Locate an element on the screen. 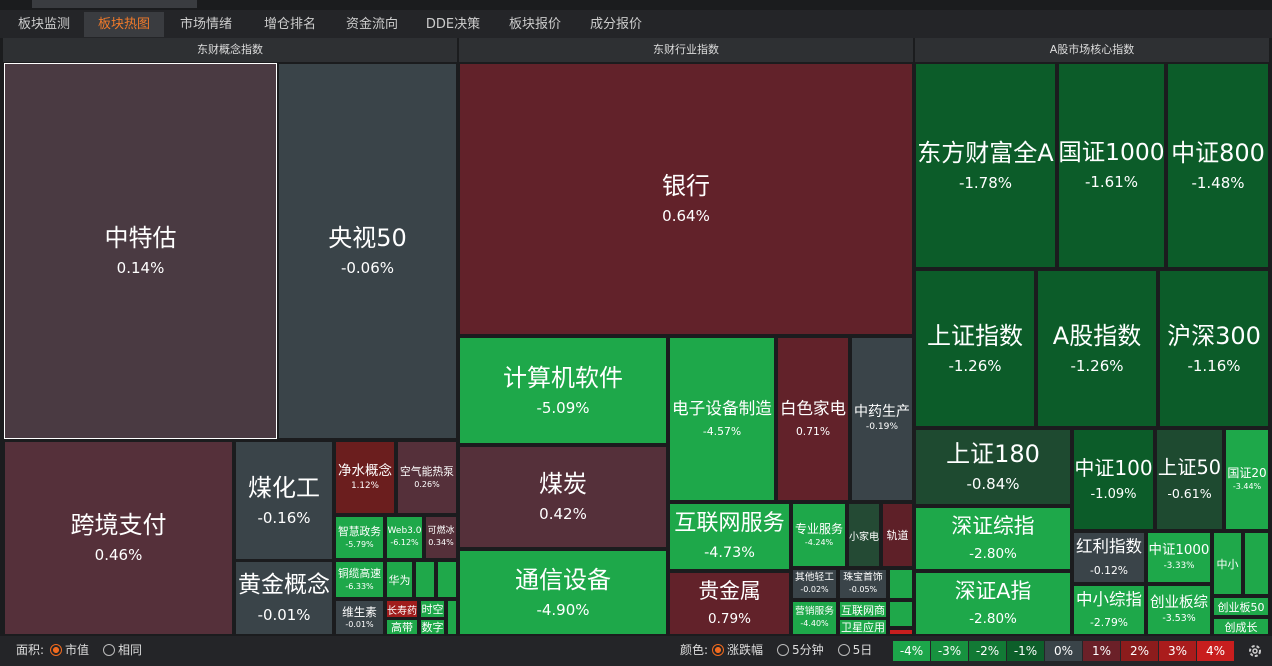  tile: 中小综指 -2.79% is located at coordinates (1109, 610).